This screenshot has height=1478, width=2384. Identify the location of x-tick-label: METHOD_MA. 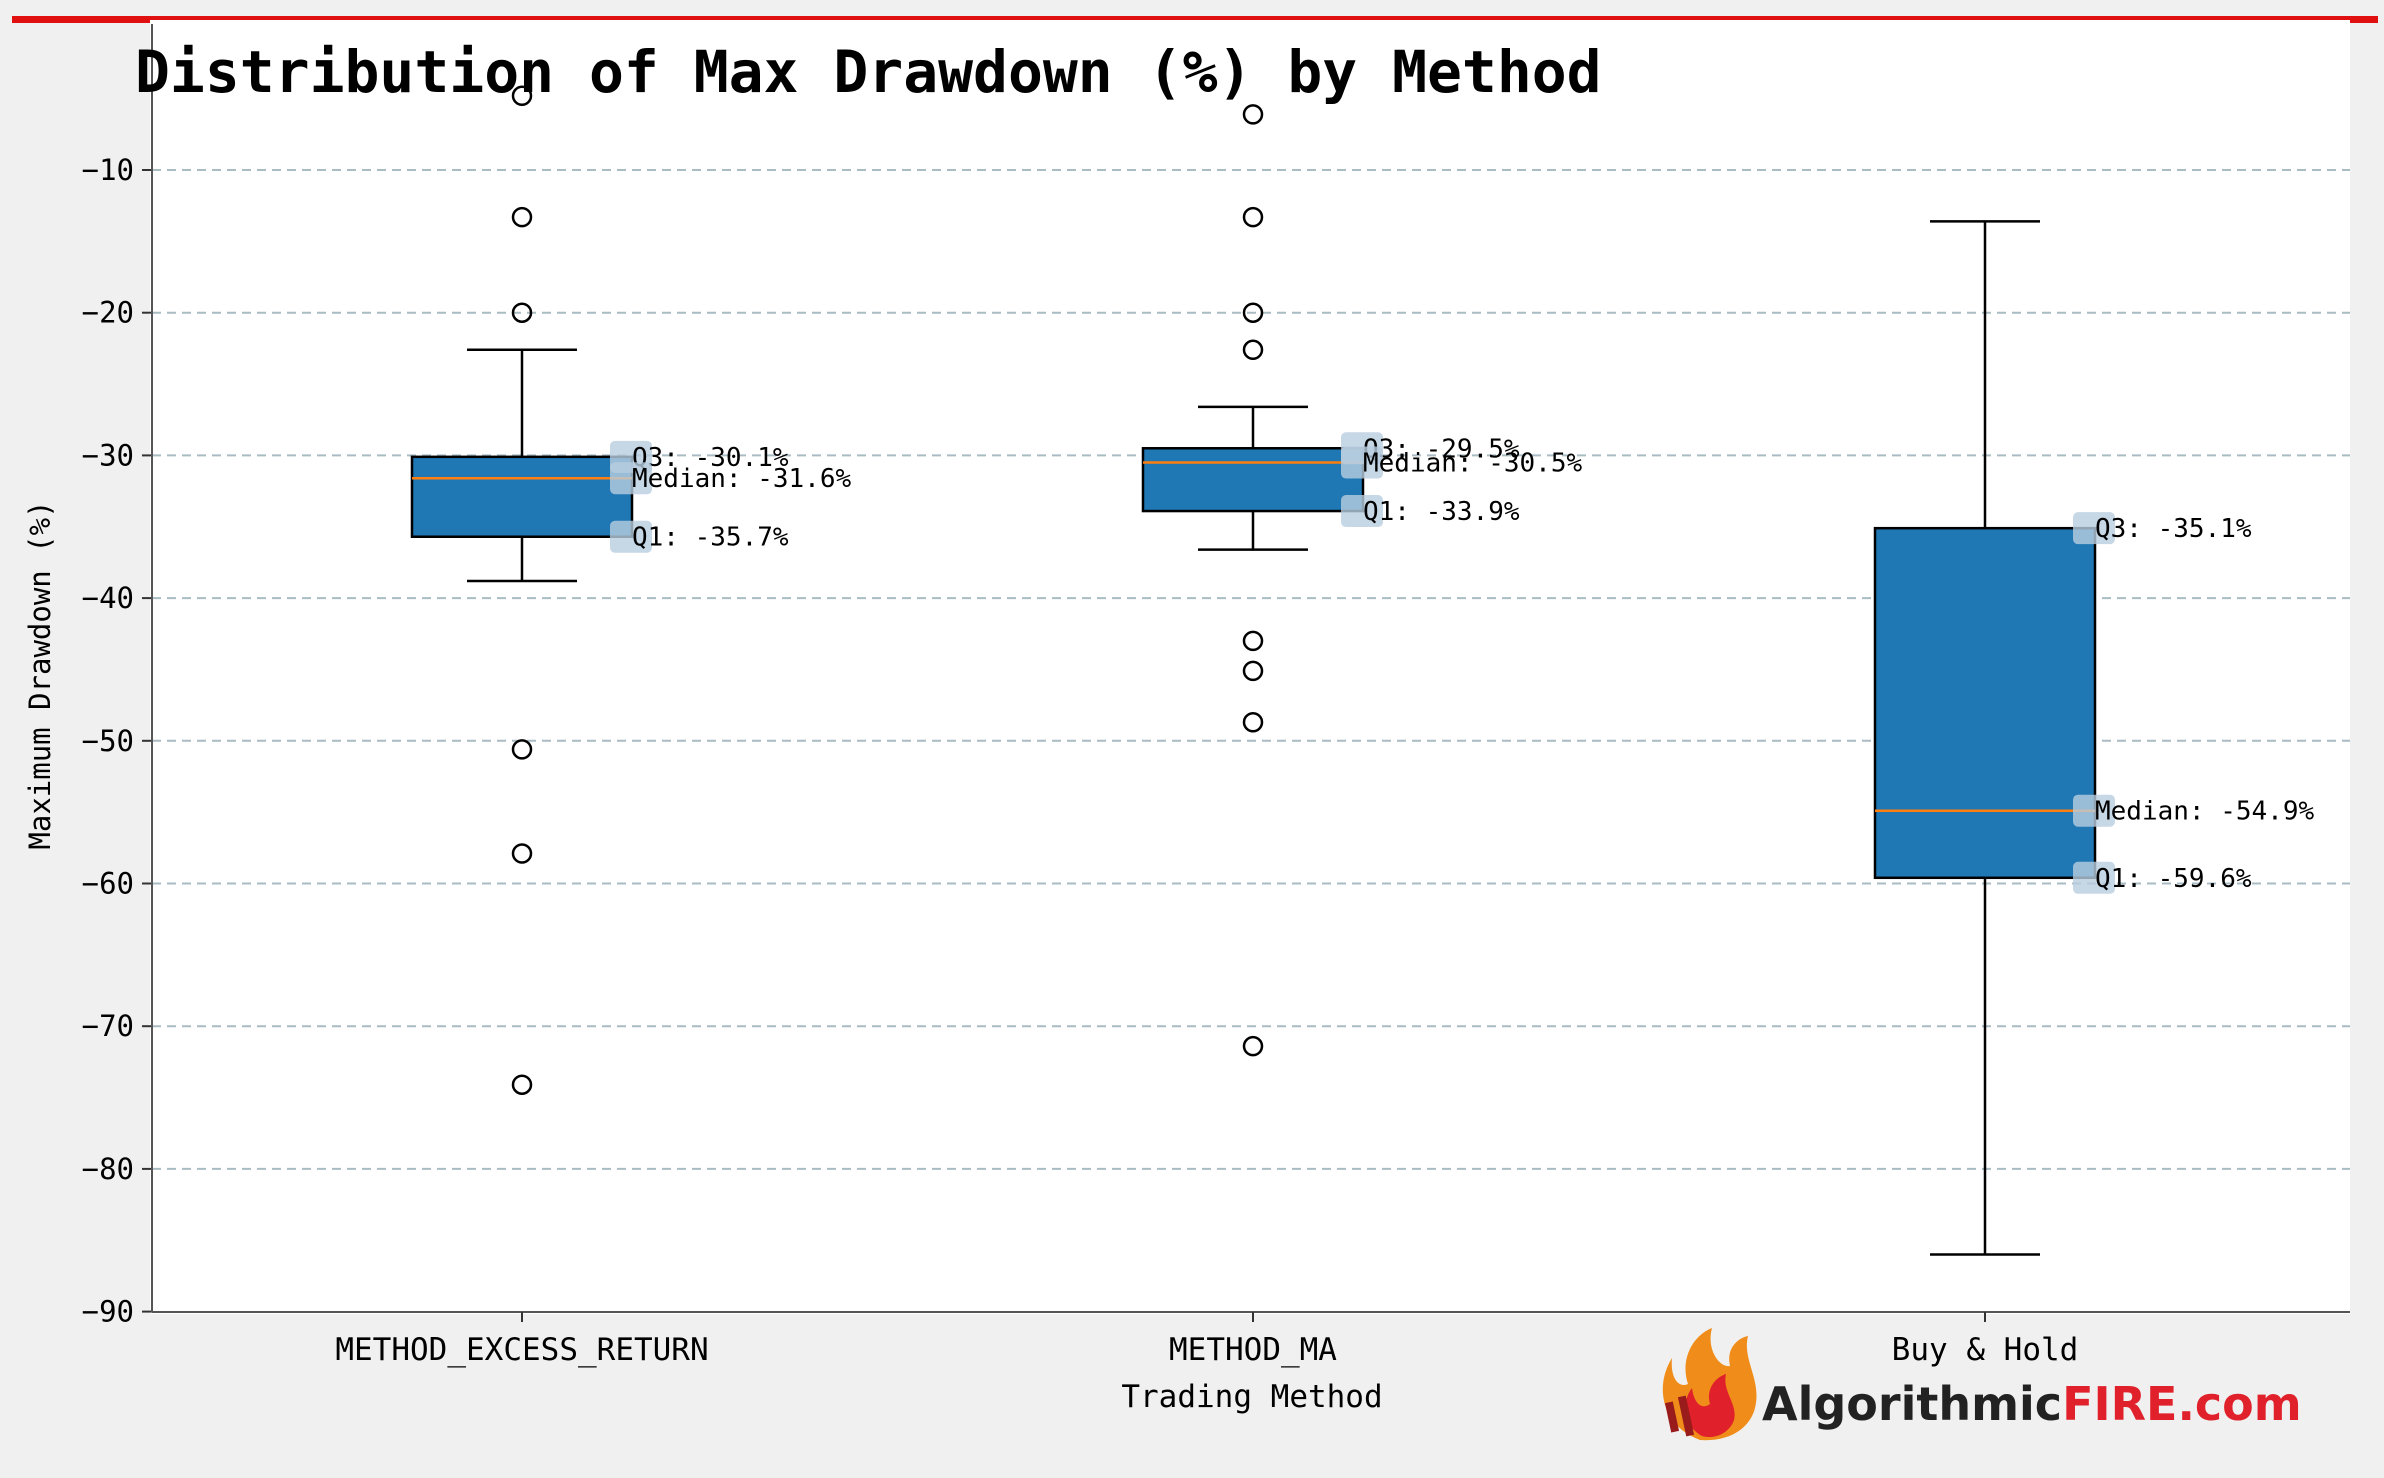
(1253, 1350).